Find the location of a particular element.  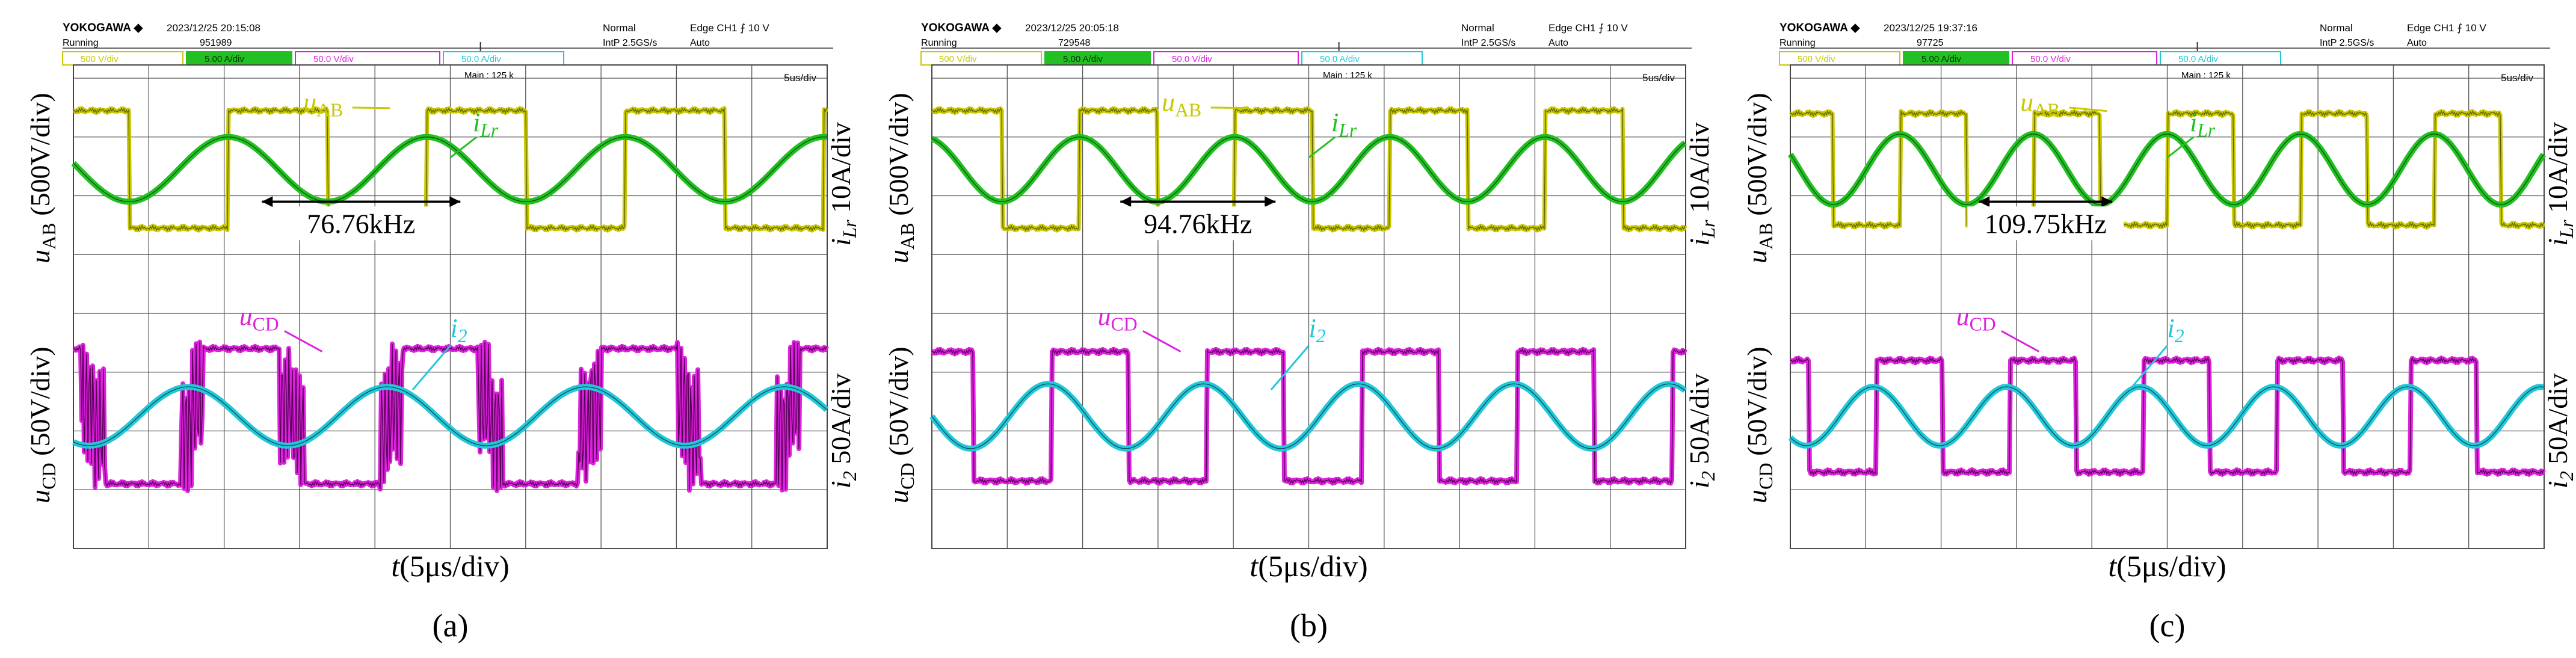

panel-caption: (c) is located at coordinates (2167, 625).